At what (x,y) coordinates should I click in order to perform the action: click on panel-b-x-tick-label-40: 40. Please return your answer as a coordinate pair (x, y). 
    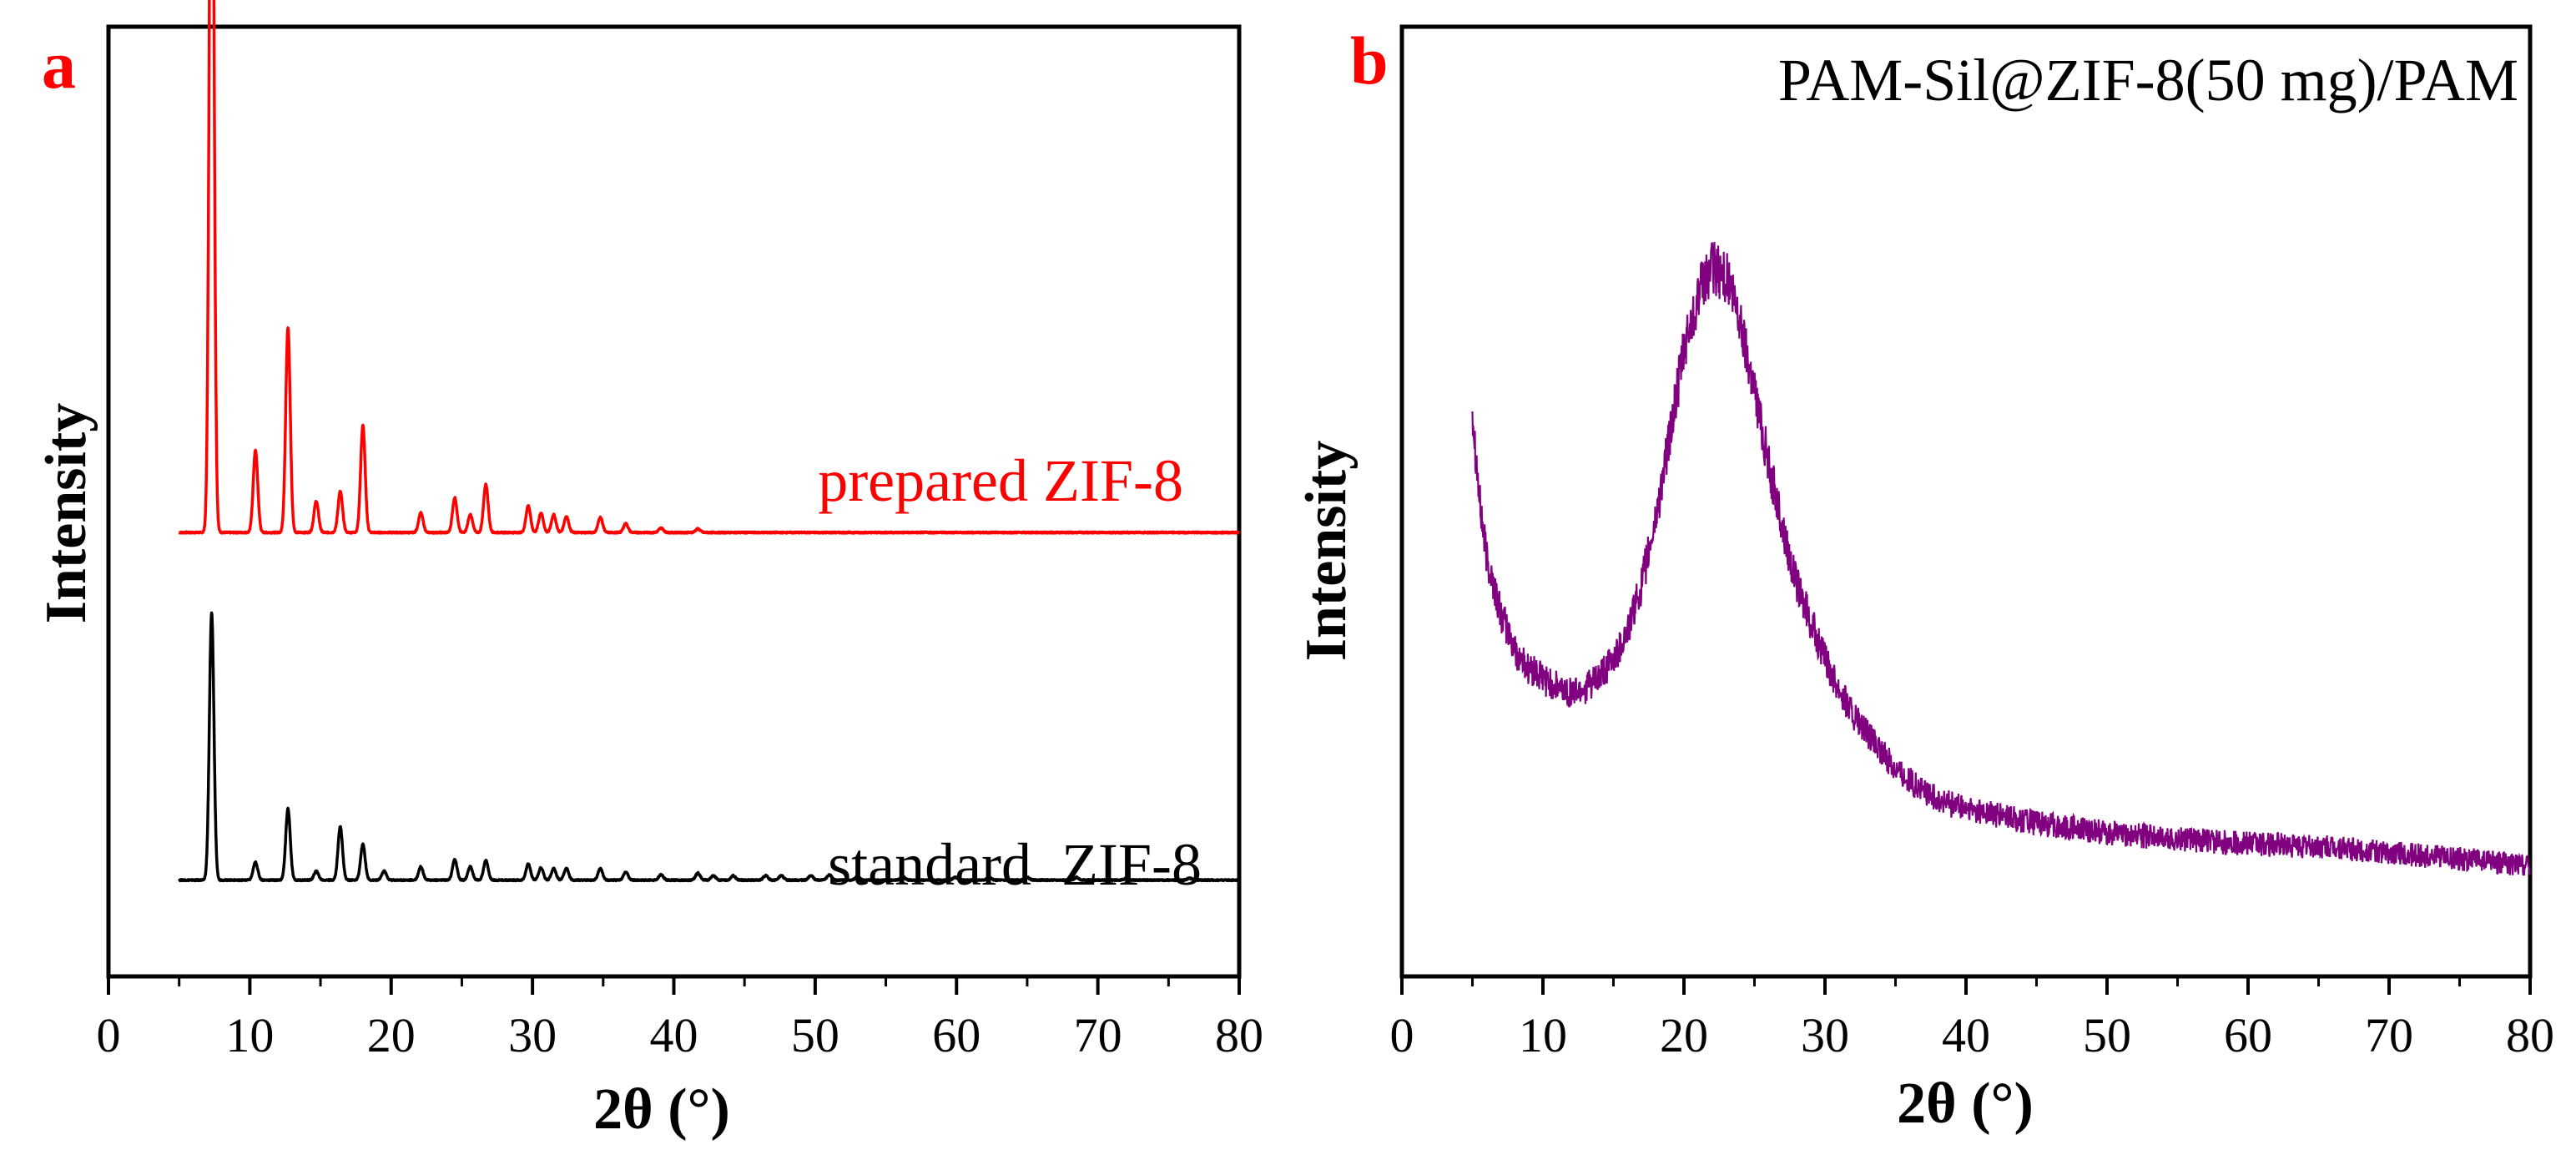
    Looking at the image, I should click on (1966, 1035).